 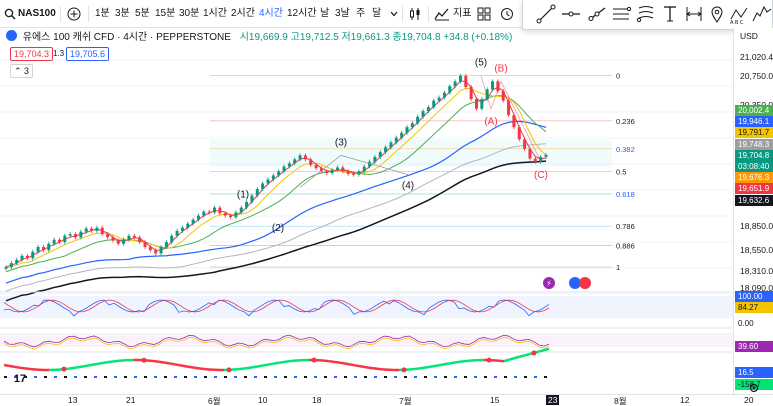 What do you see at coordinates (756, 76) in the screenshot?
I see `price-scale-label: 20,750.0` at bounding box center [756, 76].